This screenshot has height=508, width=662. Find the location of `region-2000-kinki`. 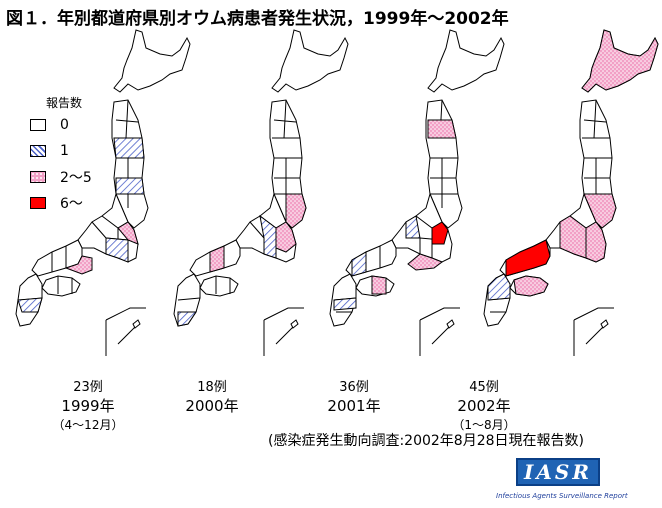

region-2000-kinki is located at coordinates (286, 237).